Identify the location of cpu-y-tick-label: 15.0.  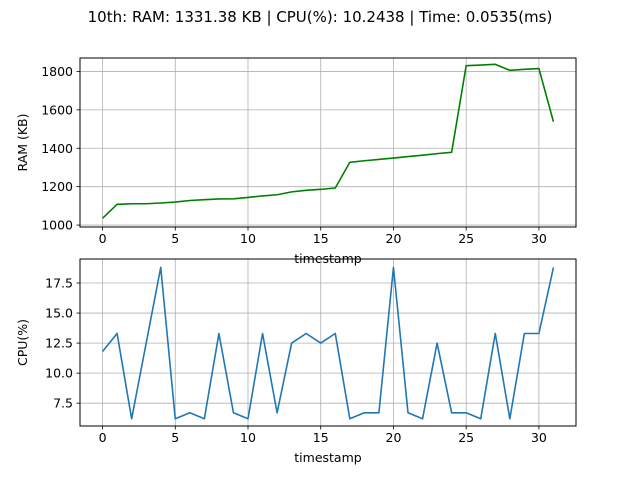
(59, 313).